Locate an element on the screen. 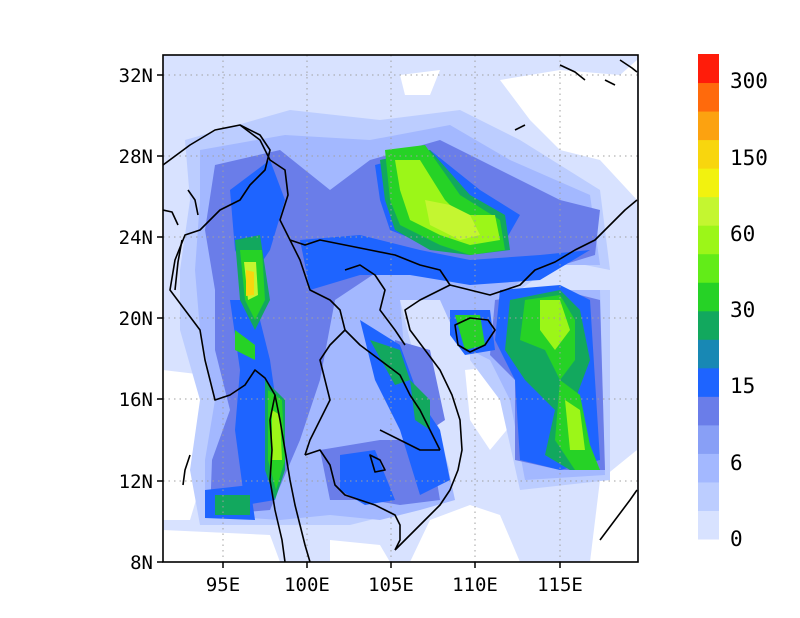 Image resolution: width=800 pixels, height=618 pixels. colorbar-label: 30 is located at coordinates (742, 310).